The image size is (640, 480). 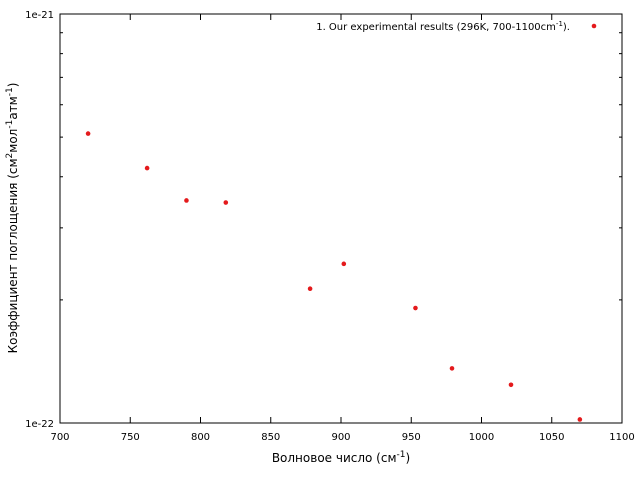 I want to click on x-tick-label: 700, so click(x=59, y=437).